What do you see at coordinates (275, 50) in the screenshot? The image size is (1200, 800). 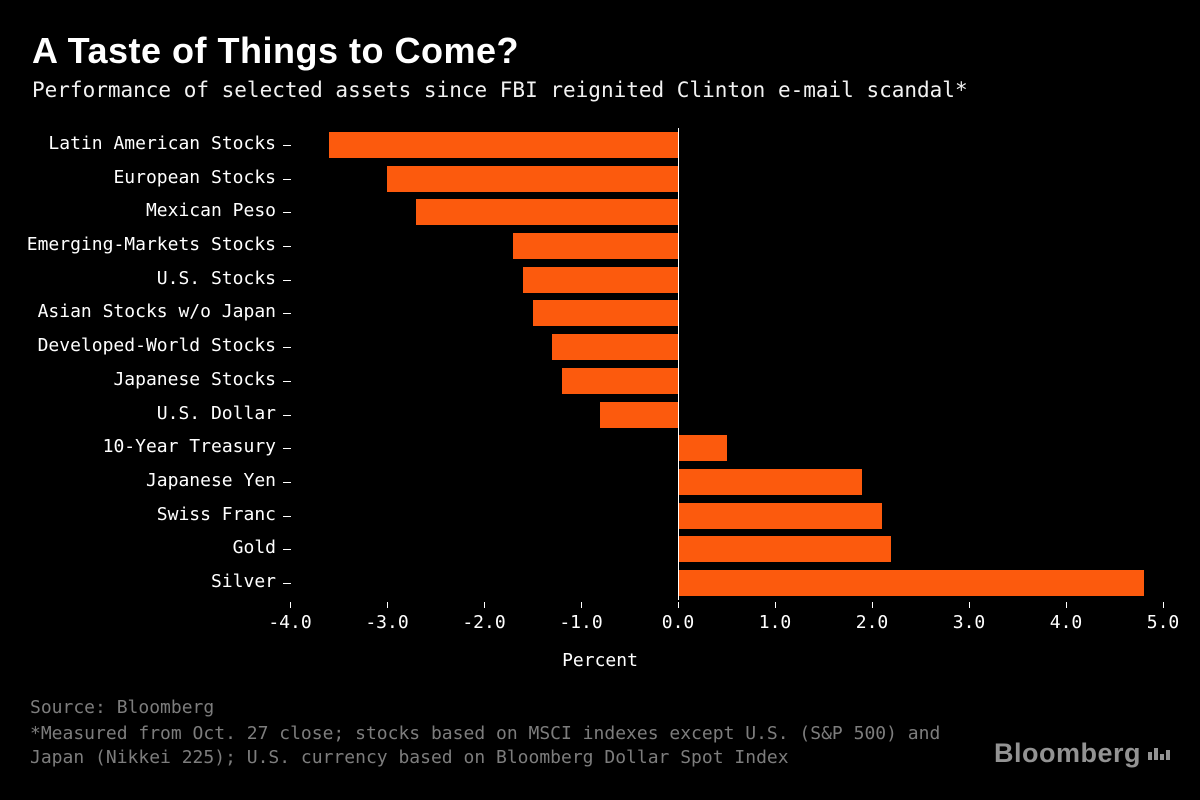 I see `chart-title: A Taste of Things to Come?` at bounding box center [275, 50].